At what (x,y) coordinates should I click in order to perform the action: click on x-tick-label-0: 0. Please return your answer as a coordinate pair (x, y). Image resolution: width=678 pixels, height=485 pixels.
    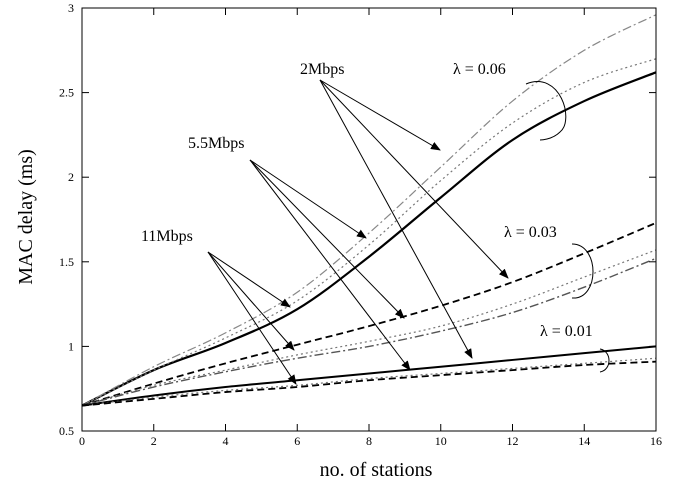
    Looking at the image, I should click on (82, 441).